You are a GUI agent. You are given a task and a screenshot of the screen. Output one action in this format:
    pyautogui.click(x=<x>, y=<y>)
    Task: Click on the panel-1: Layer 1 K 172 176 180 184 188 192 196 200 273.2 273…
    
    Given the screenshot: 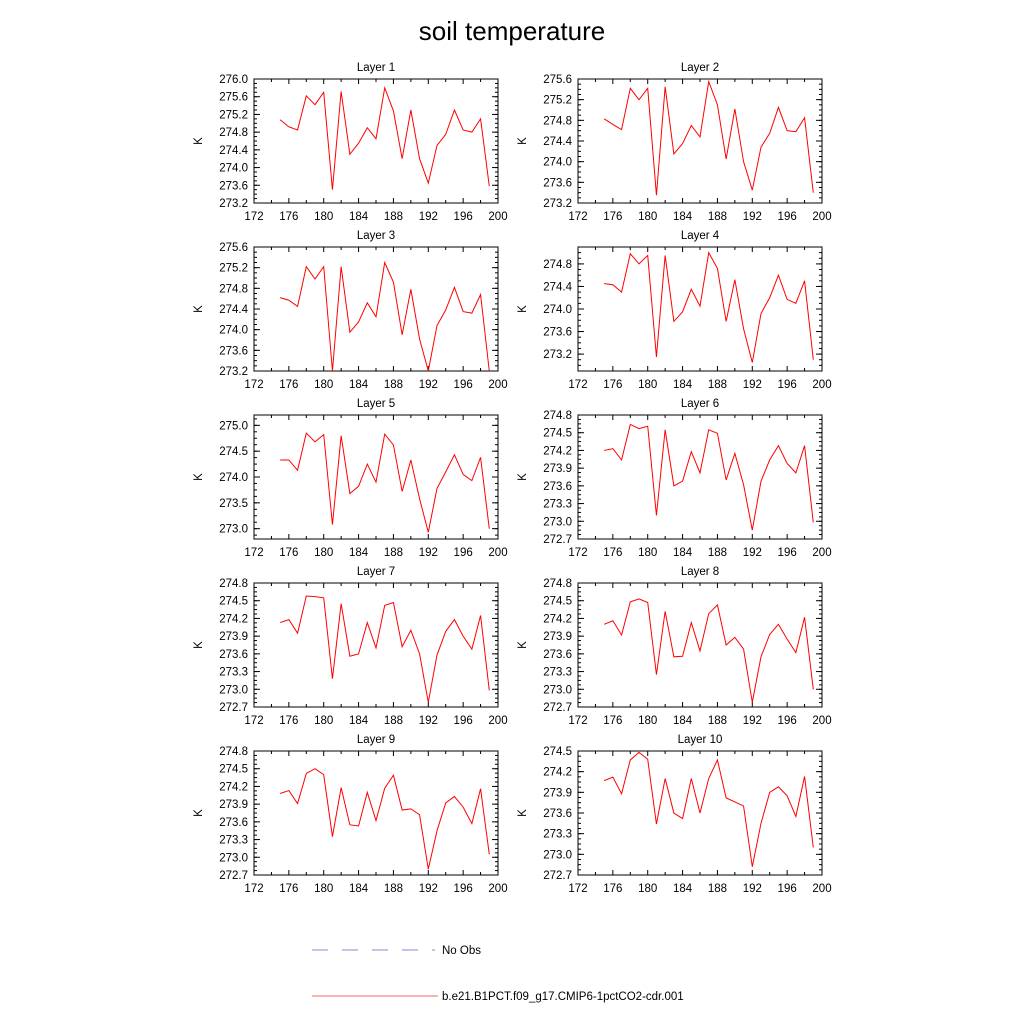 What is the action you would take?
    pyautogui.click(x=350, y=142)
    